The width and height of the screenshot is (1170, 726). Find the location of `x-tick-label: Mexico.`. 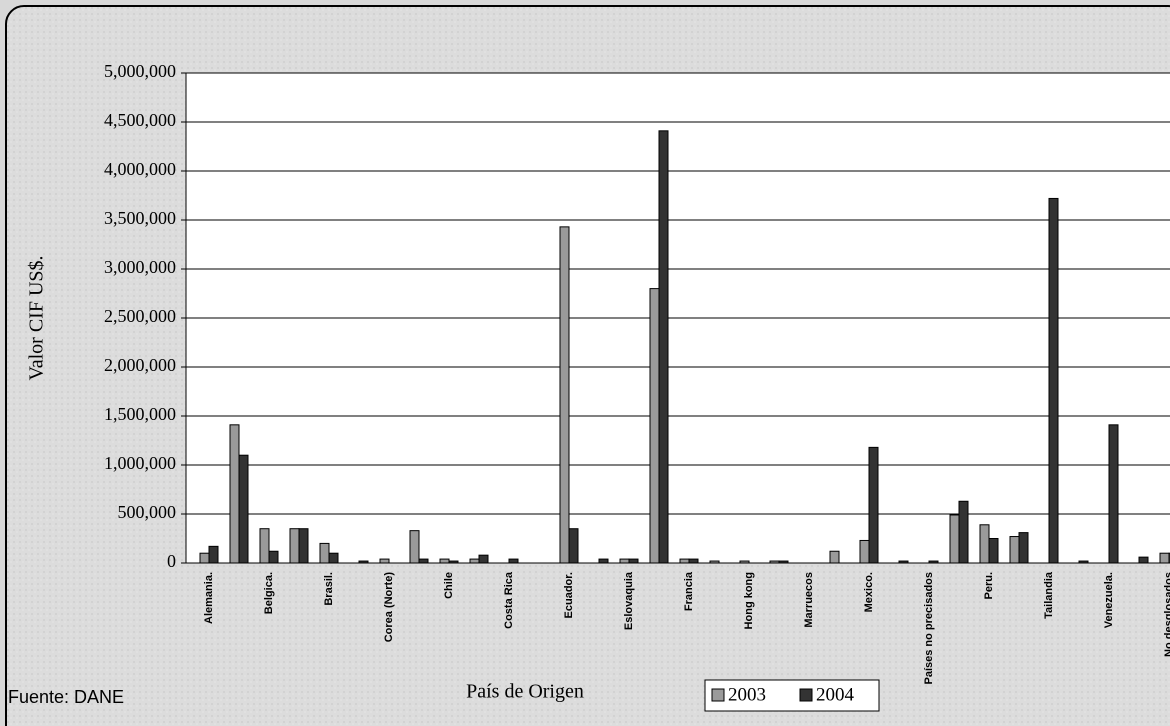

x-tick-label: Mexico. is located at coordinates (869, 592).